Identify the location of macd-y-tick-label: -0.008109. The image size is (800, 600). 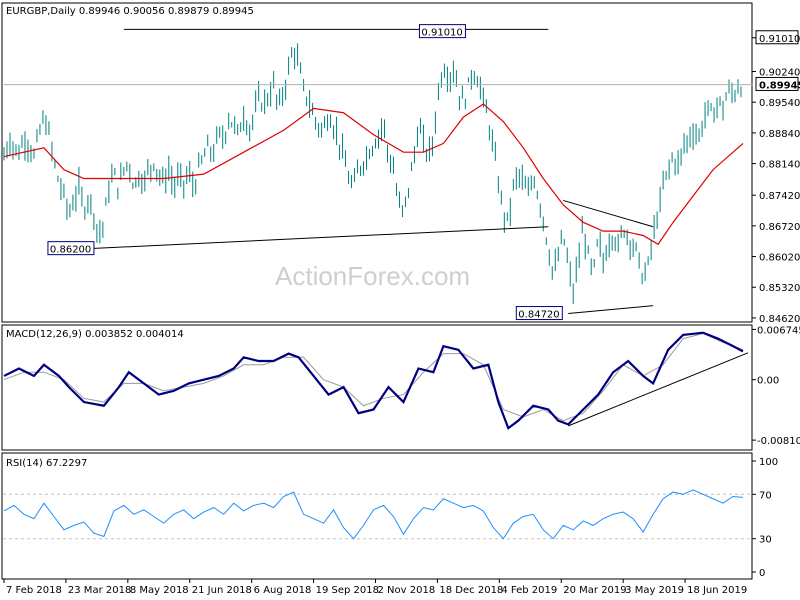
(778, 441).